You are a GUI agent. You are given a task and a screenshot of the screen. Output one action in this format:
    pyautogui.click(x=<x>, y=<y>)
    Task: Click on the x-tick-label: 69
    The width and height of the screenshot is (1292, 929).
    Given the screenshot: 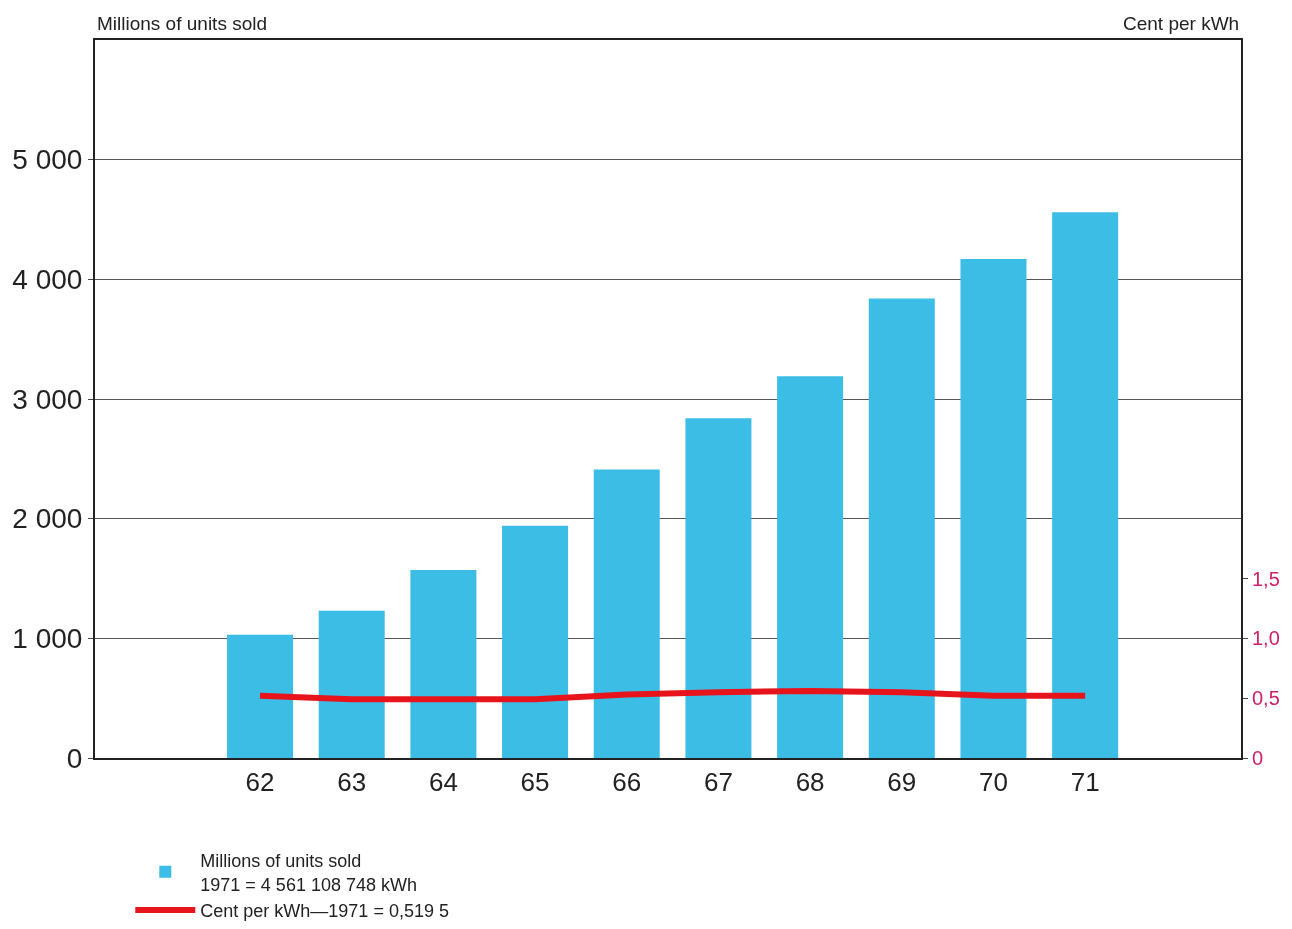 What is the action you would take?
    pyautogui.click(x=902, y=782)
    